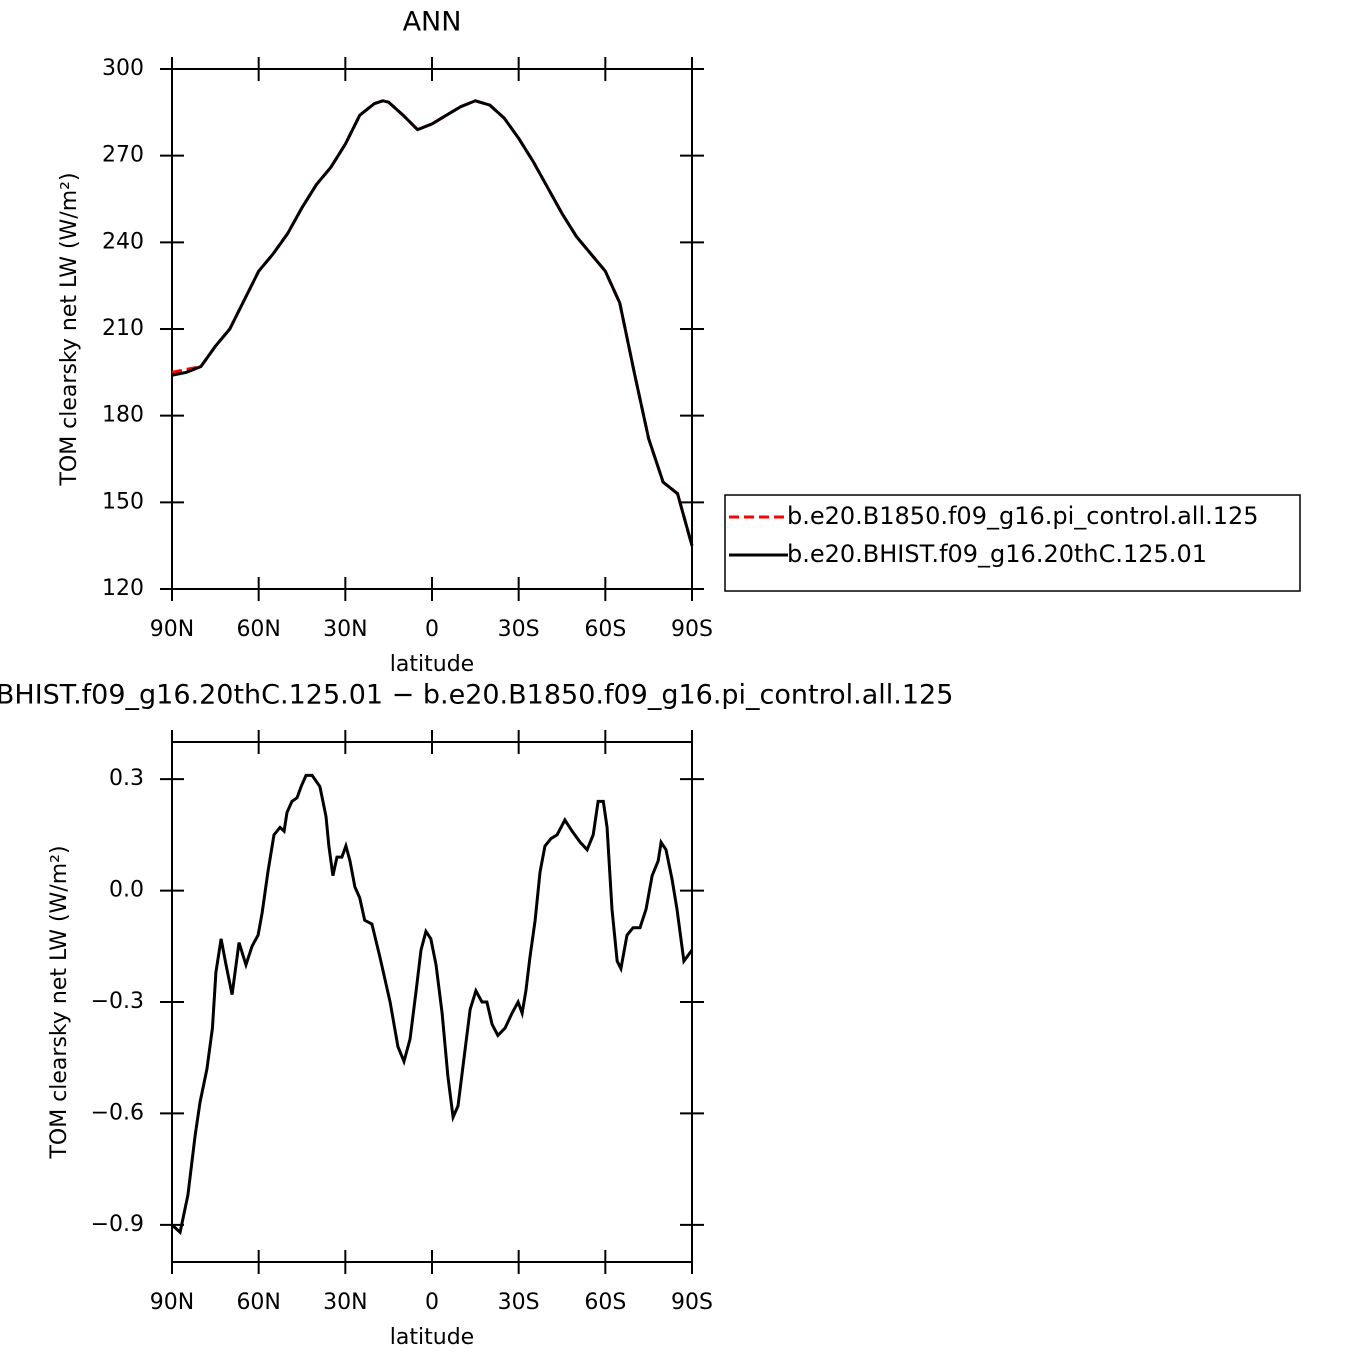 Image resolution: width=1358 pixels, height=1358 pixels. Describe the element at coordinates (126, 778) in the screenshot. I see `y-tick-label: 0.3` at that location.